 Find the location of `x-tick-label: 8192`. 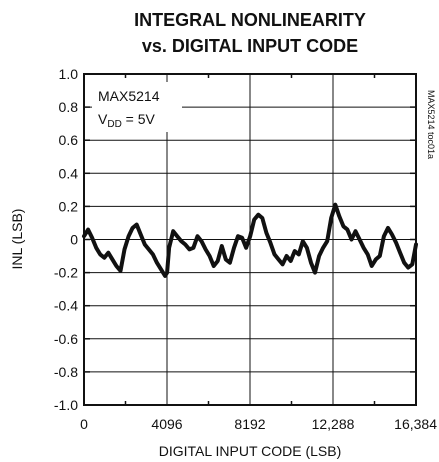

x-tick-label: 8192 is located at coordinates (249, 424).